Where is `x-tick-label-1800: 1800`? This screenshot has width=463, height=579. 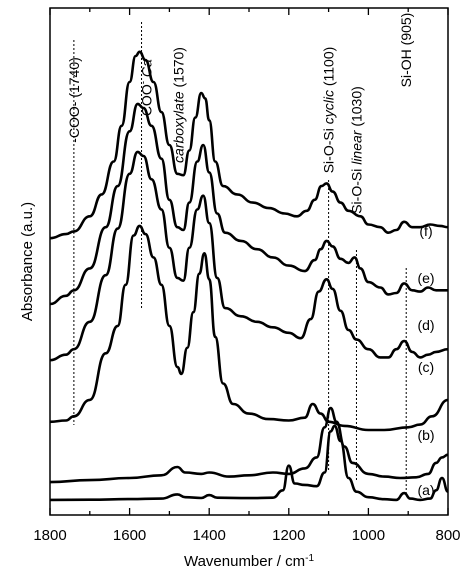
x-tick-label-1800: 1800 is located at coordinates (49, 535).